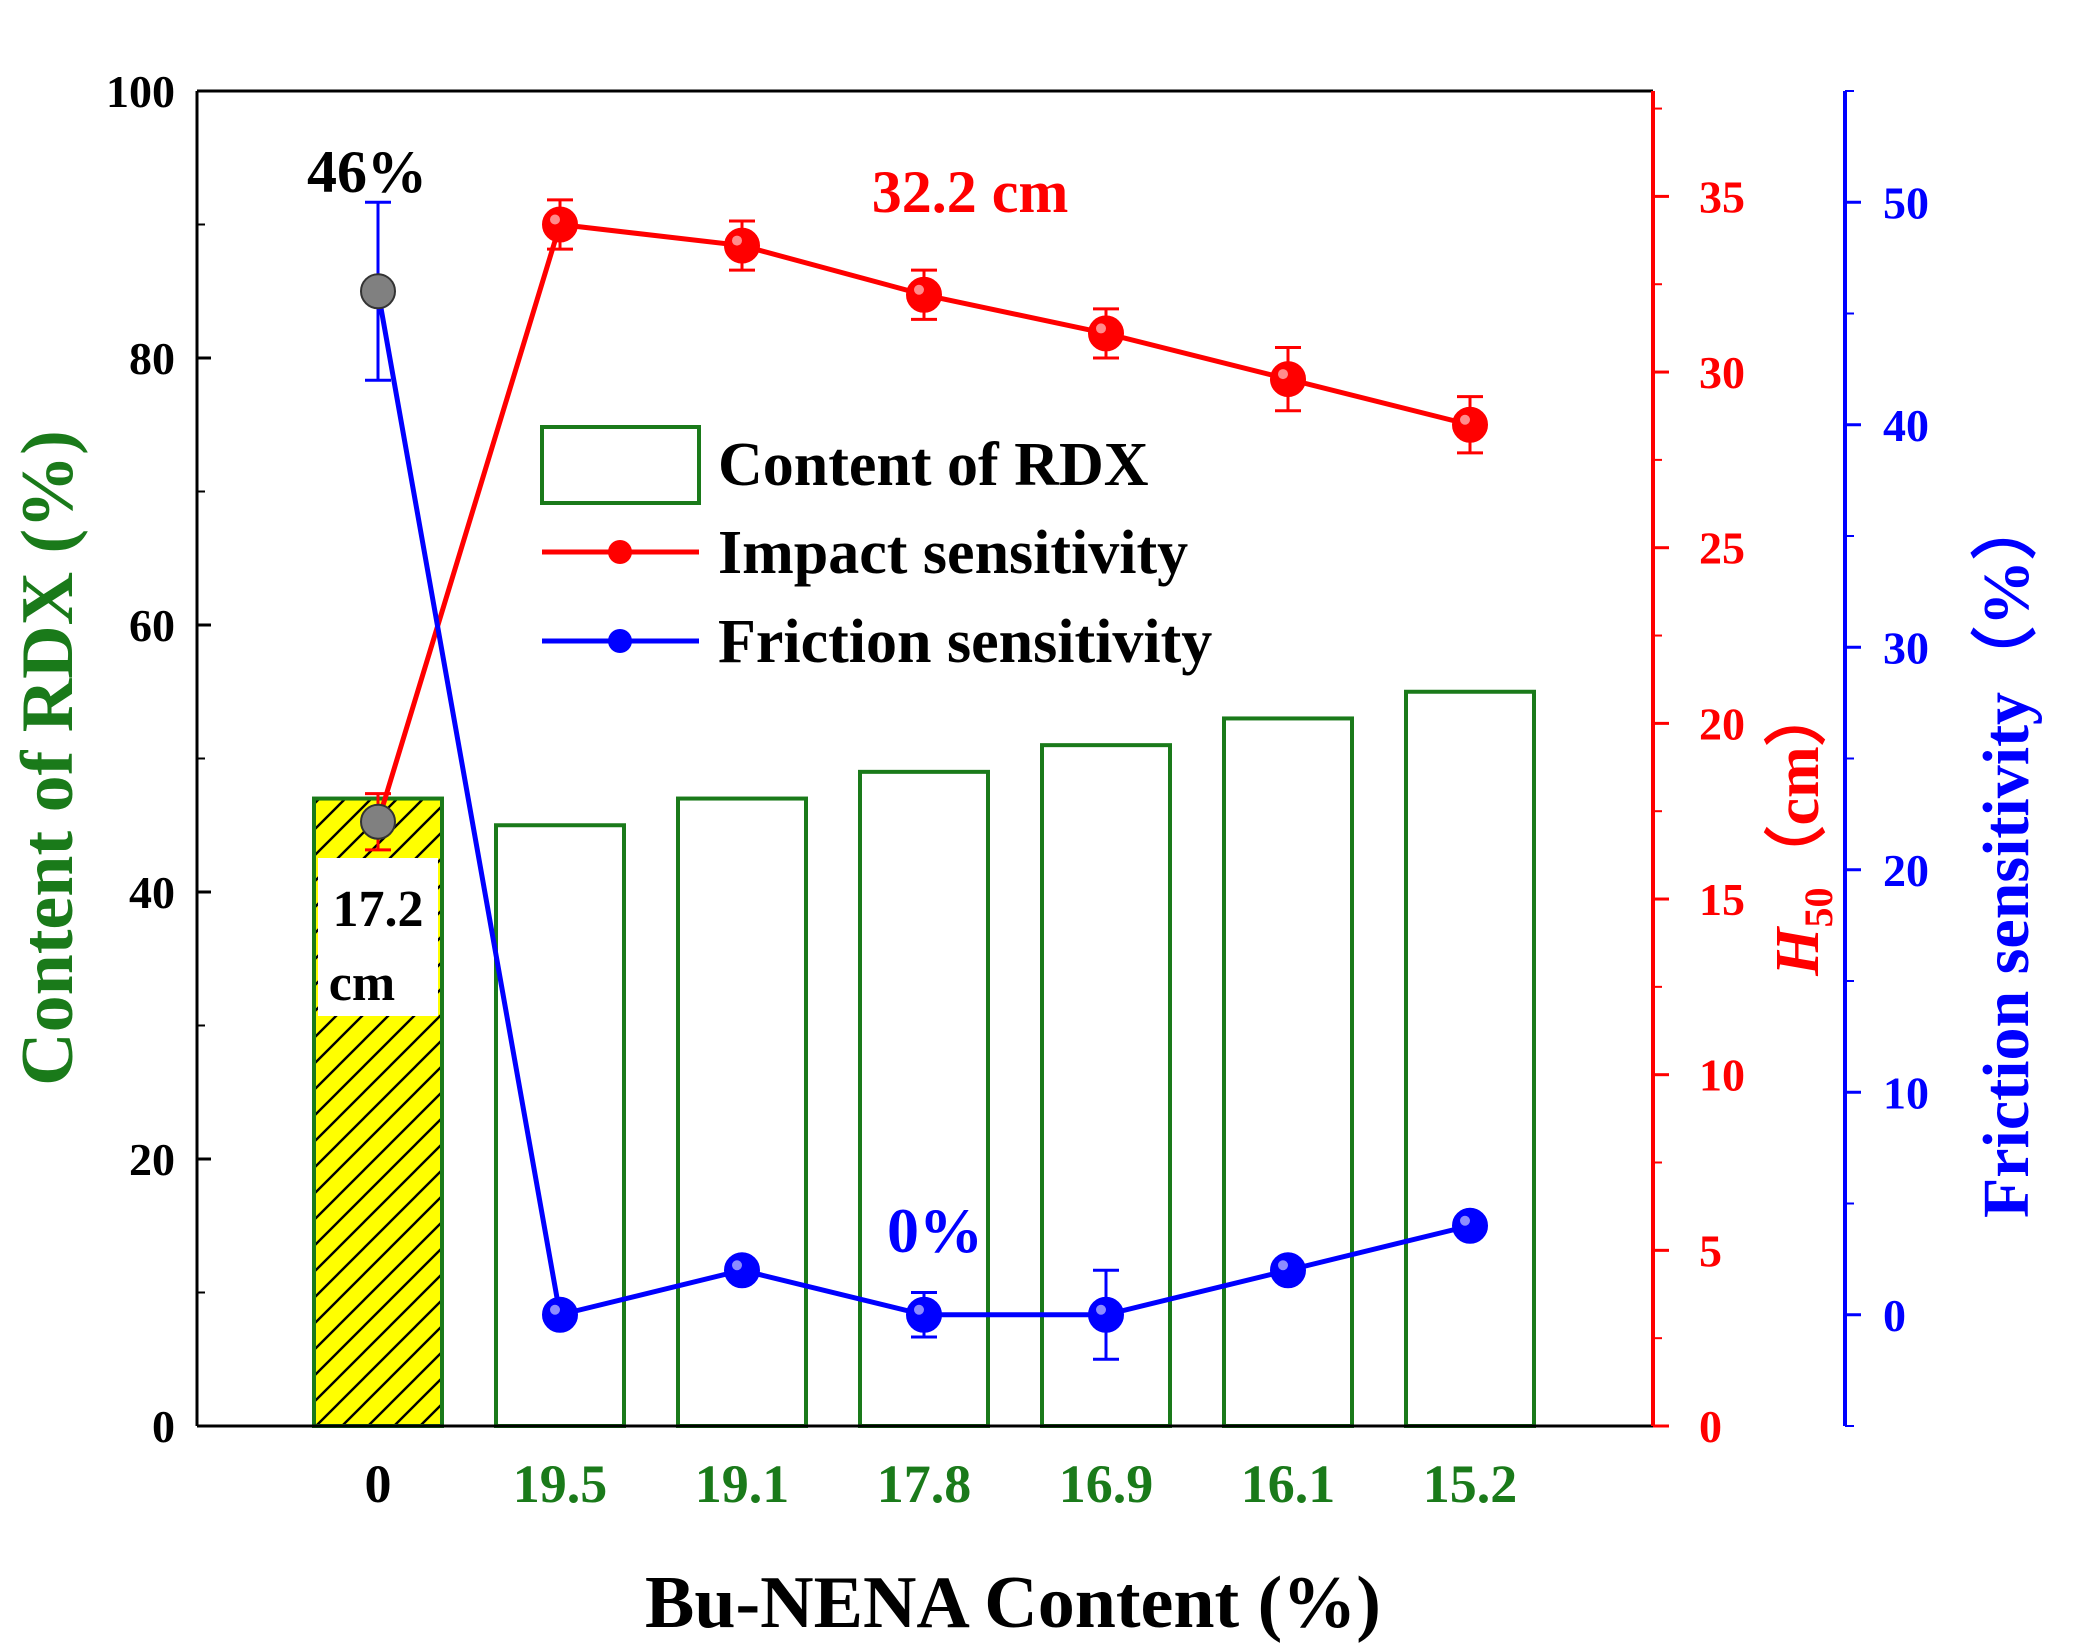 Image resolution: width=2090 pixels, height=1648 pixels. What do you see at coordinates (1722, 196) in the screenshot?
I see `right1-tick-label: 35` at bounding box center [1722, 196].